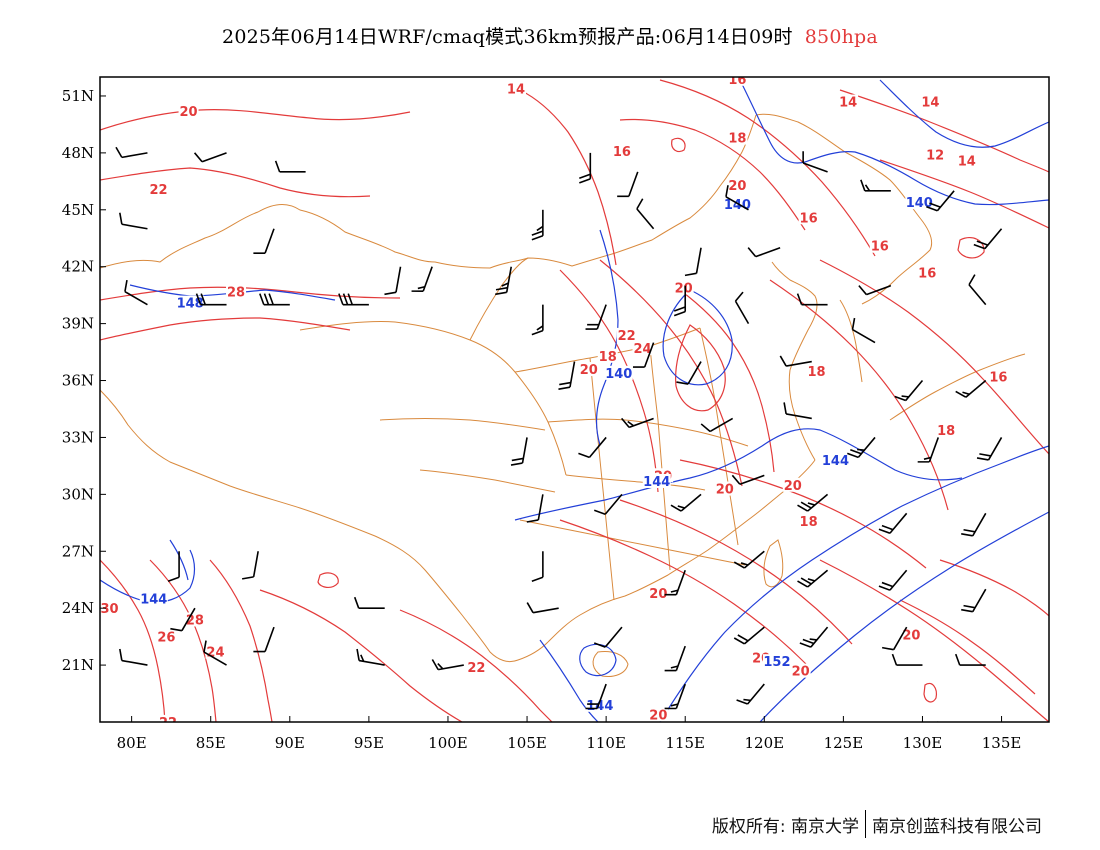 The height and width of the screenshot is (850, 1100). What do you see at coordinates (569, 680) in the screenshot?
I see `height-144-south` at bounding box center [569, 680].